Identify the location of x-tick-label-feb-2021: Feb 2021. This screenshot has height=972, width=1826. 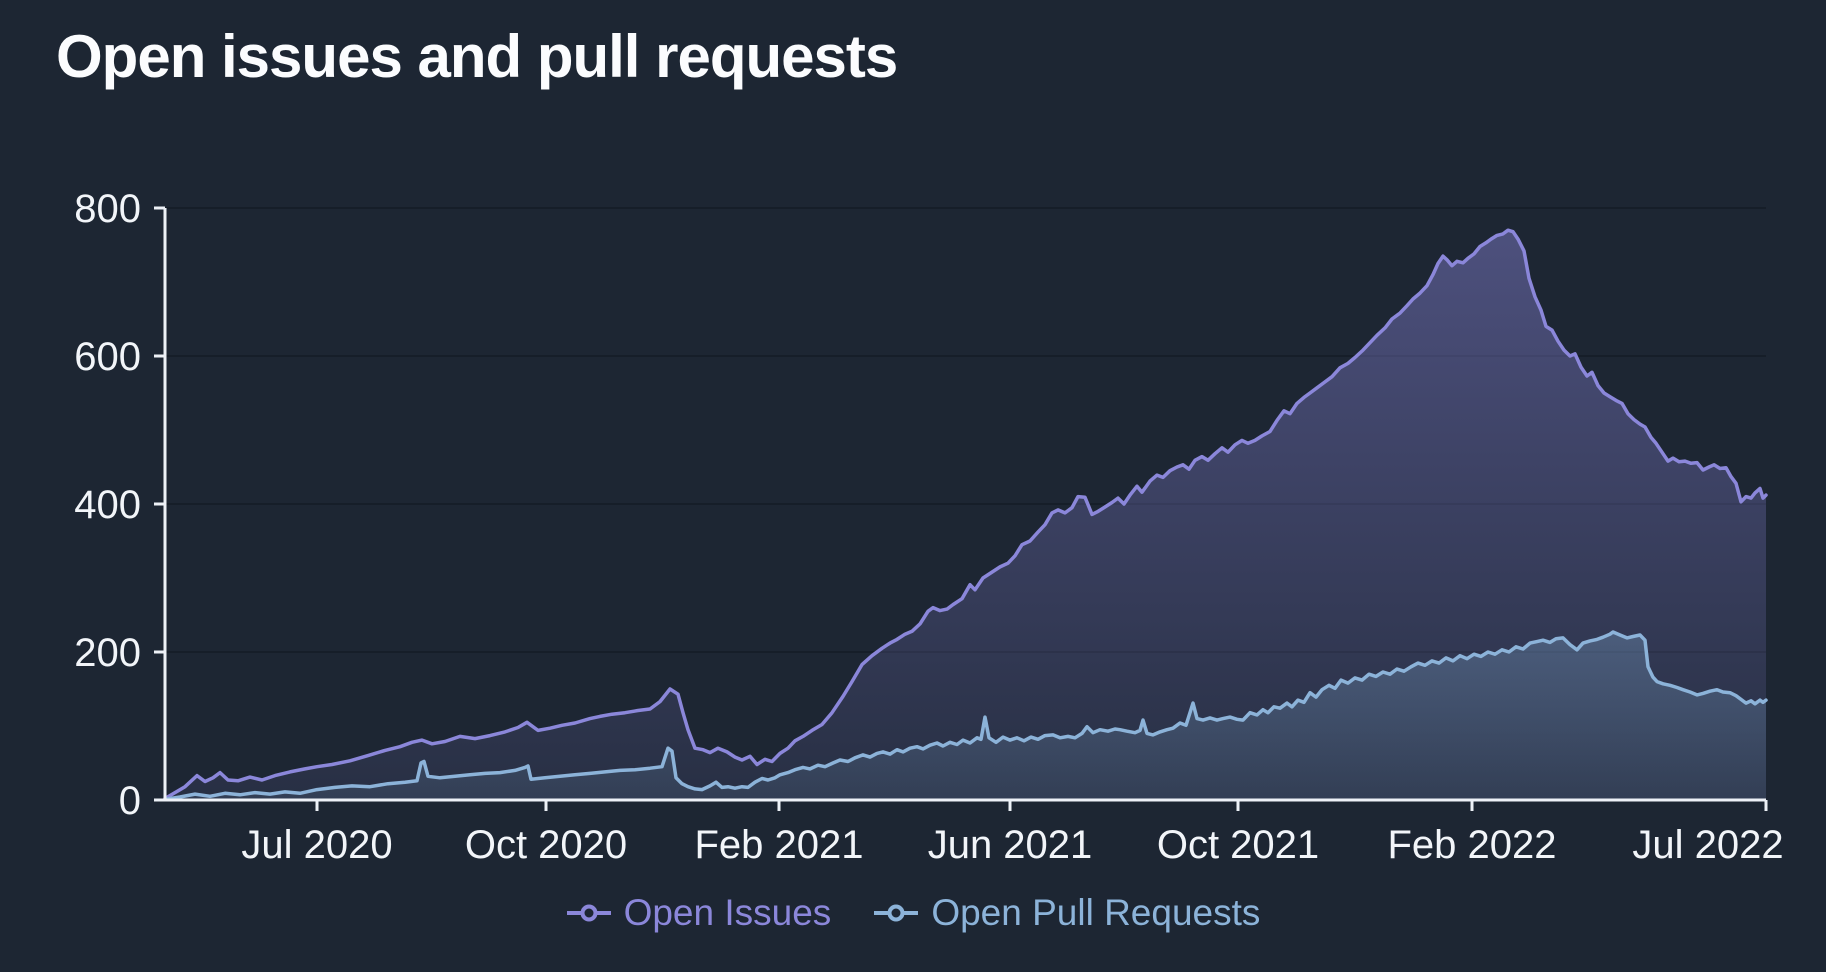
(778, 845).